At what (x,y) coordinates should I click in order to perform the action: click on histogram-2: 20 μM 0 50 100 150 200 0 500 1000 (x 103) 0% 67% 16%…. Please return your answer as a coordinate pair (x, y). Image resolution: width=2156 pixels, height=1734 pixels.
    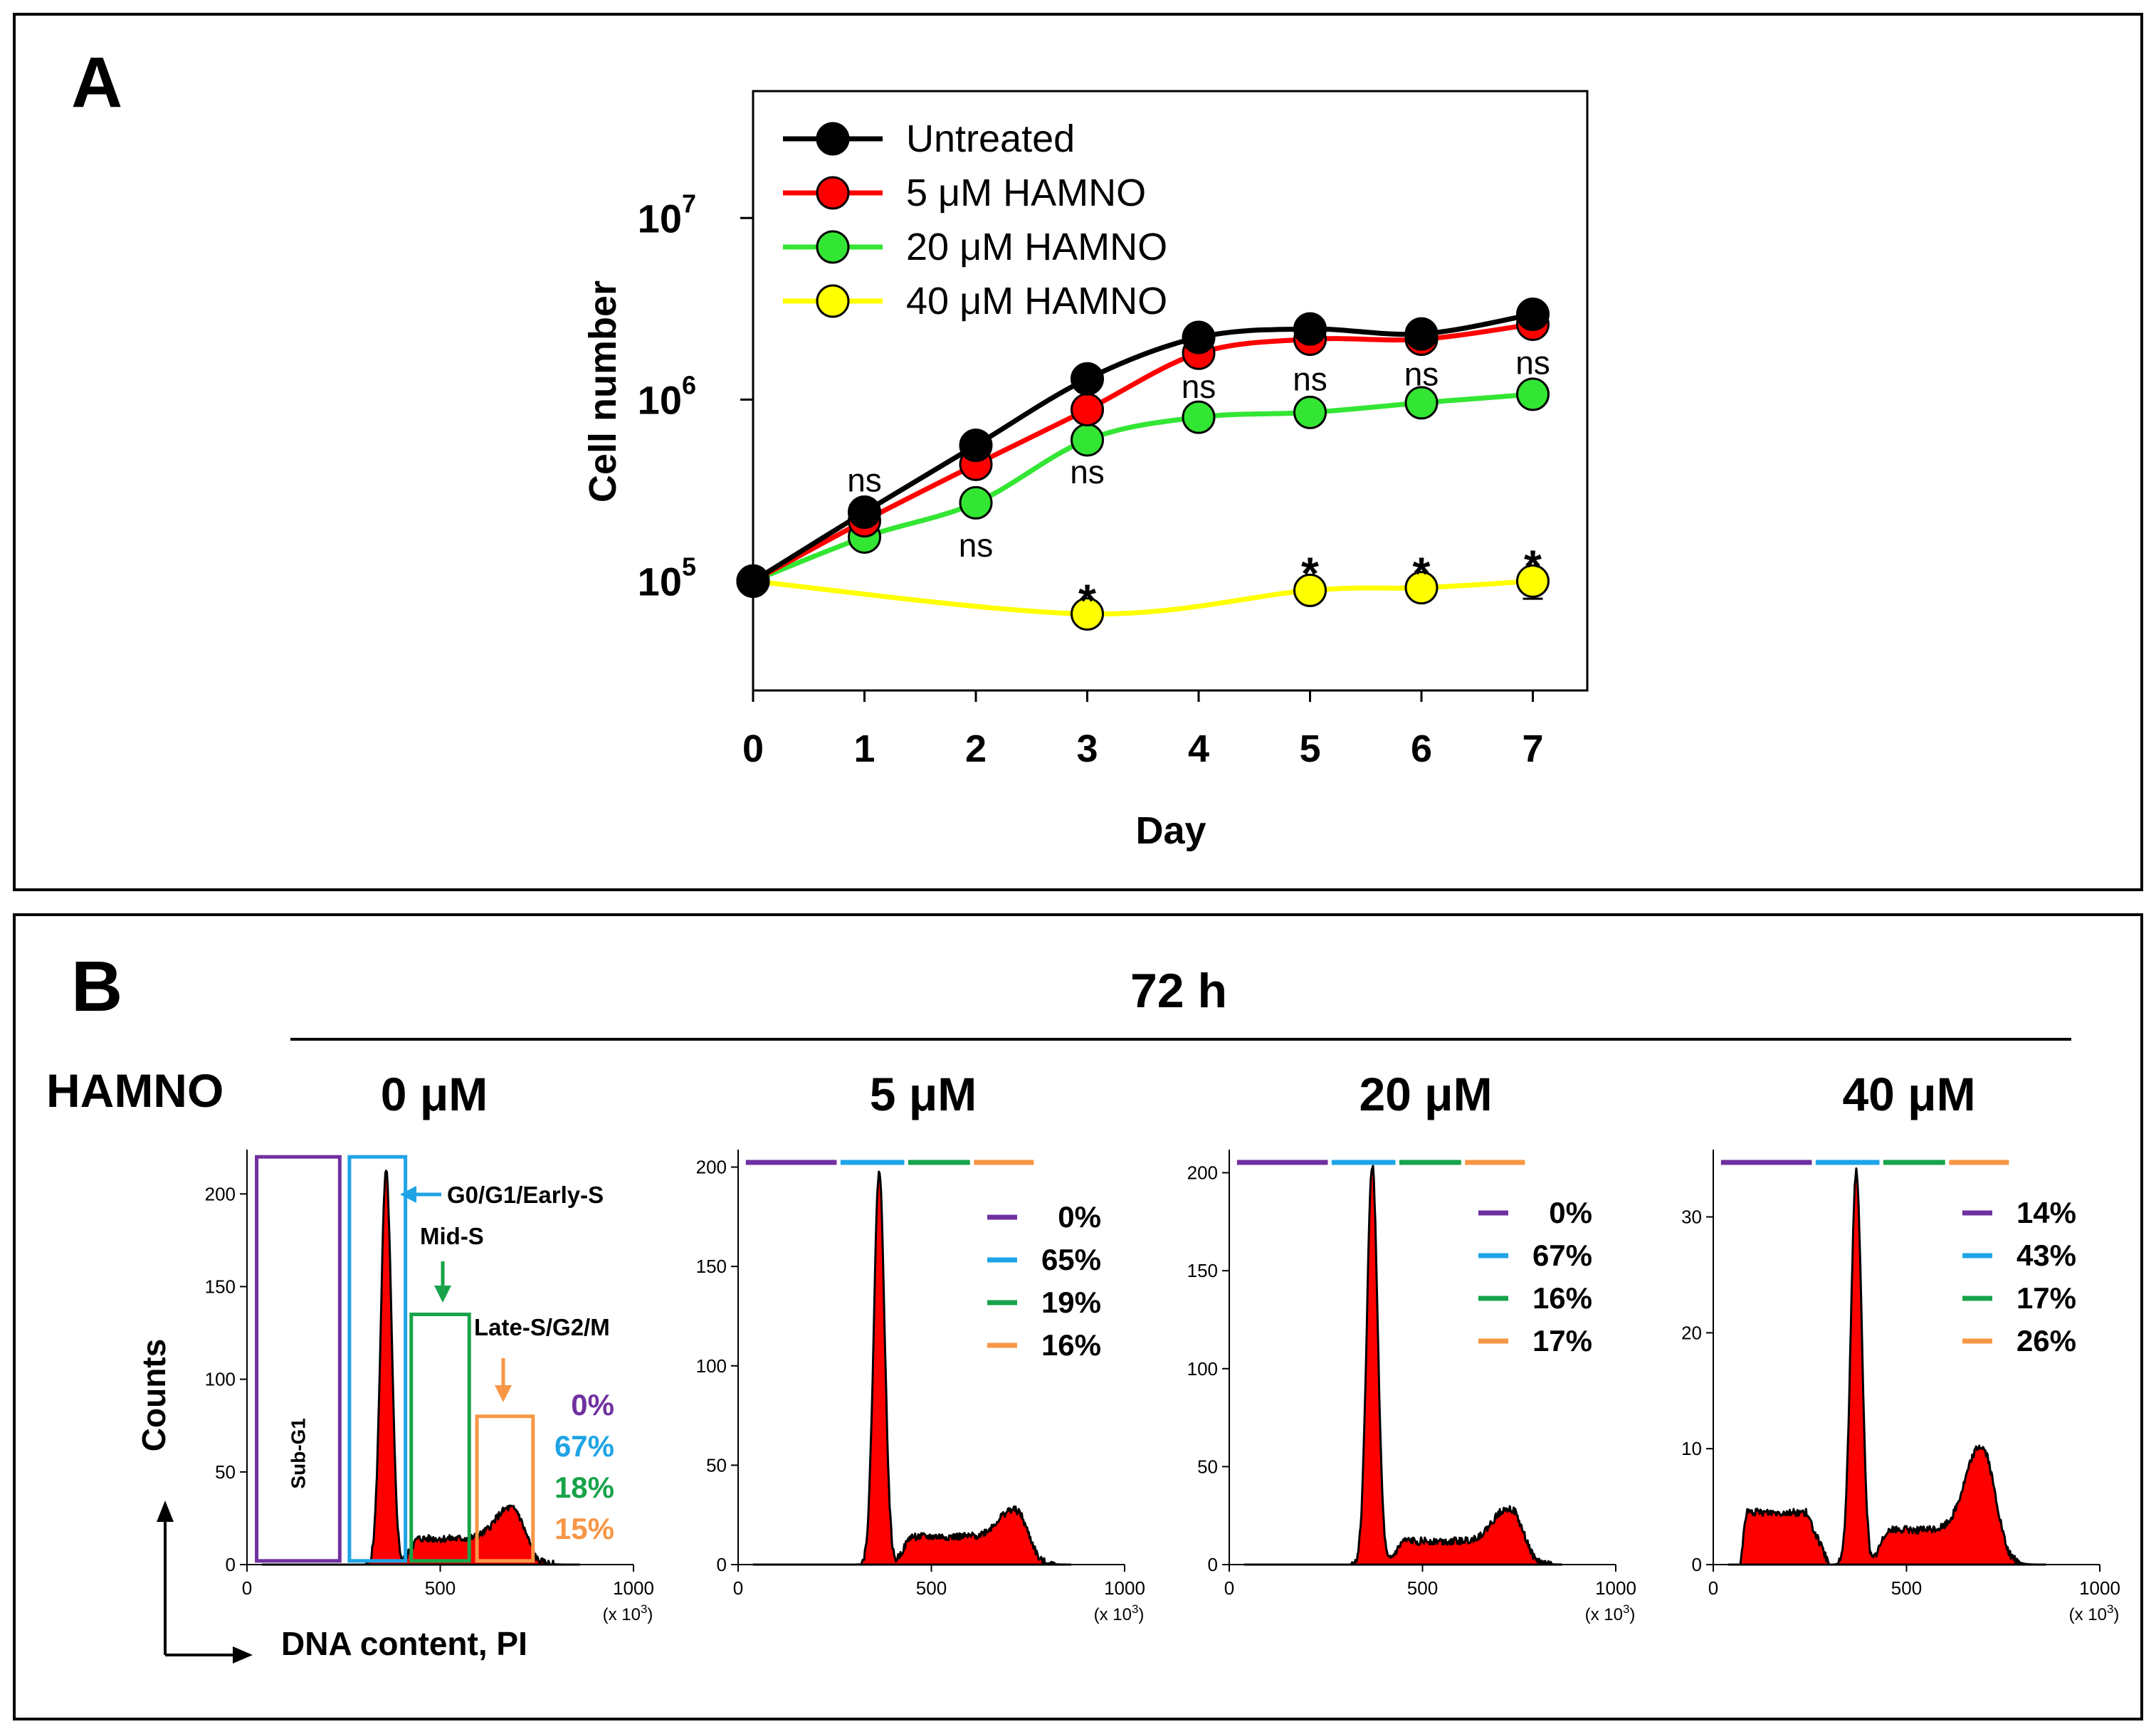
    Looking at the image, I should click on (1411, 1346).